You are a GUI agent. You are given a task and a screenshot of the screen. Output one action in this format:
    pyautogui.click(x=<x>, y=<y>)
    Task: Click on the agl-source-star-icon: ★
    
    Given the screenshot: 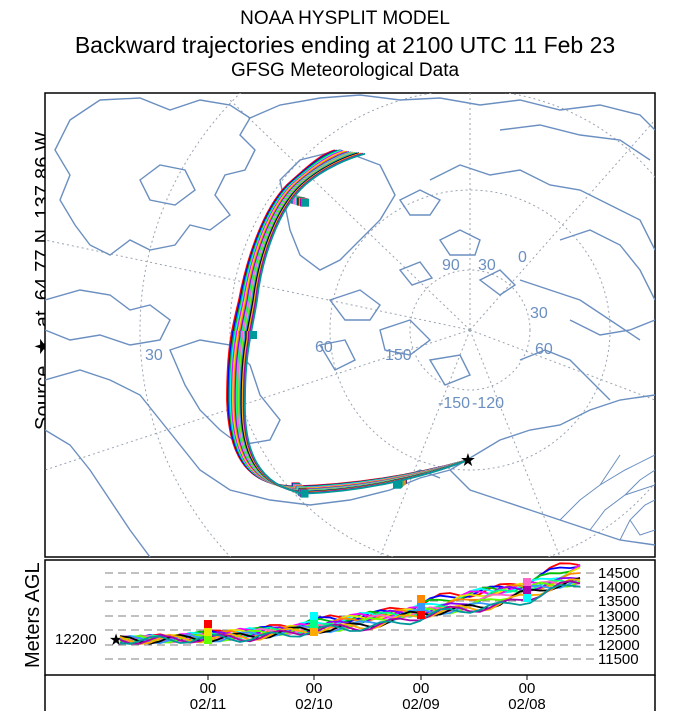 What is the action you would take?
    pyautogui.click(x=116, y=640)
    